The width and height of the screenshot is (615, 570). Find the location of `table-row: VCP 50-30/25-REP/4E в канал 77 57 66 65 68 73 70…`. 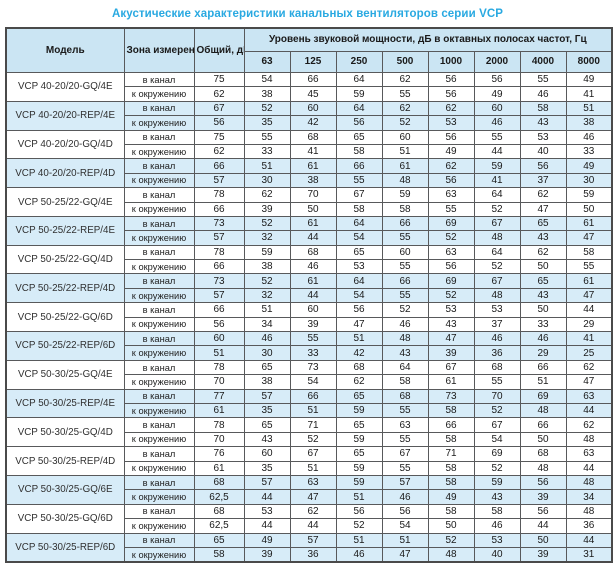

table-row: VCP 50-30/25-REP/4E в канал 77 57 66 65 68 73 70… is located at coordinates (309, 403).